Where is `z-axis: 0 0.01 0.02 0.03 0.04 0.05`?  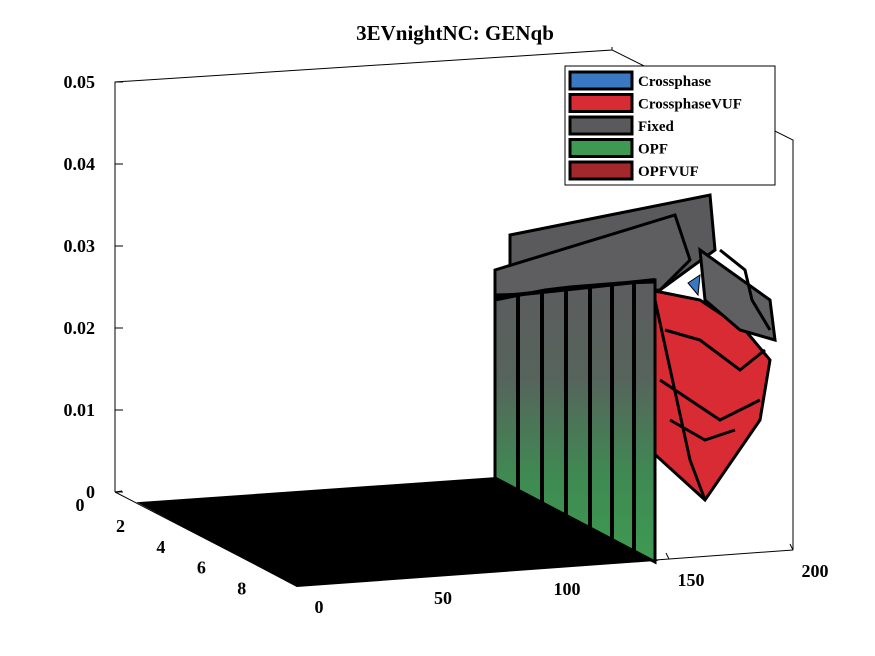
z-axis: 0 0.01 0.02 0.03 0.04 0.05 is located at coordinates (93, 287).